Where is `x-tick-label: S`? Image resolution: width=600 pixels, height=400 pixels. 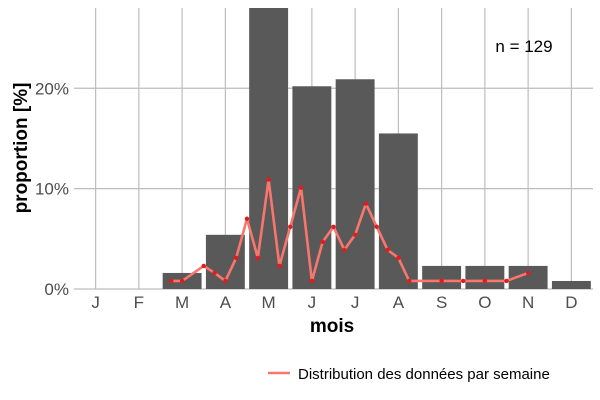 x-tick-label: S is located at coordinates (441, 302).